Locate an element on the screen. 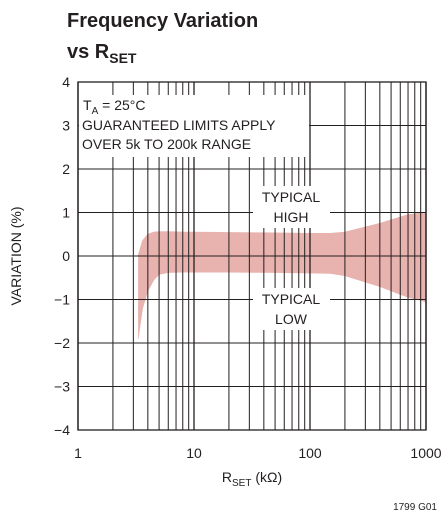 Image resolution: width=445 pixels, height=514 pixels. y-tick-label: 3 is located at coordinates (66, 126).